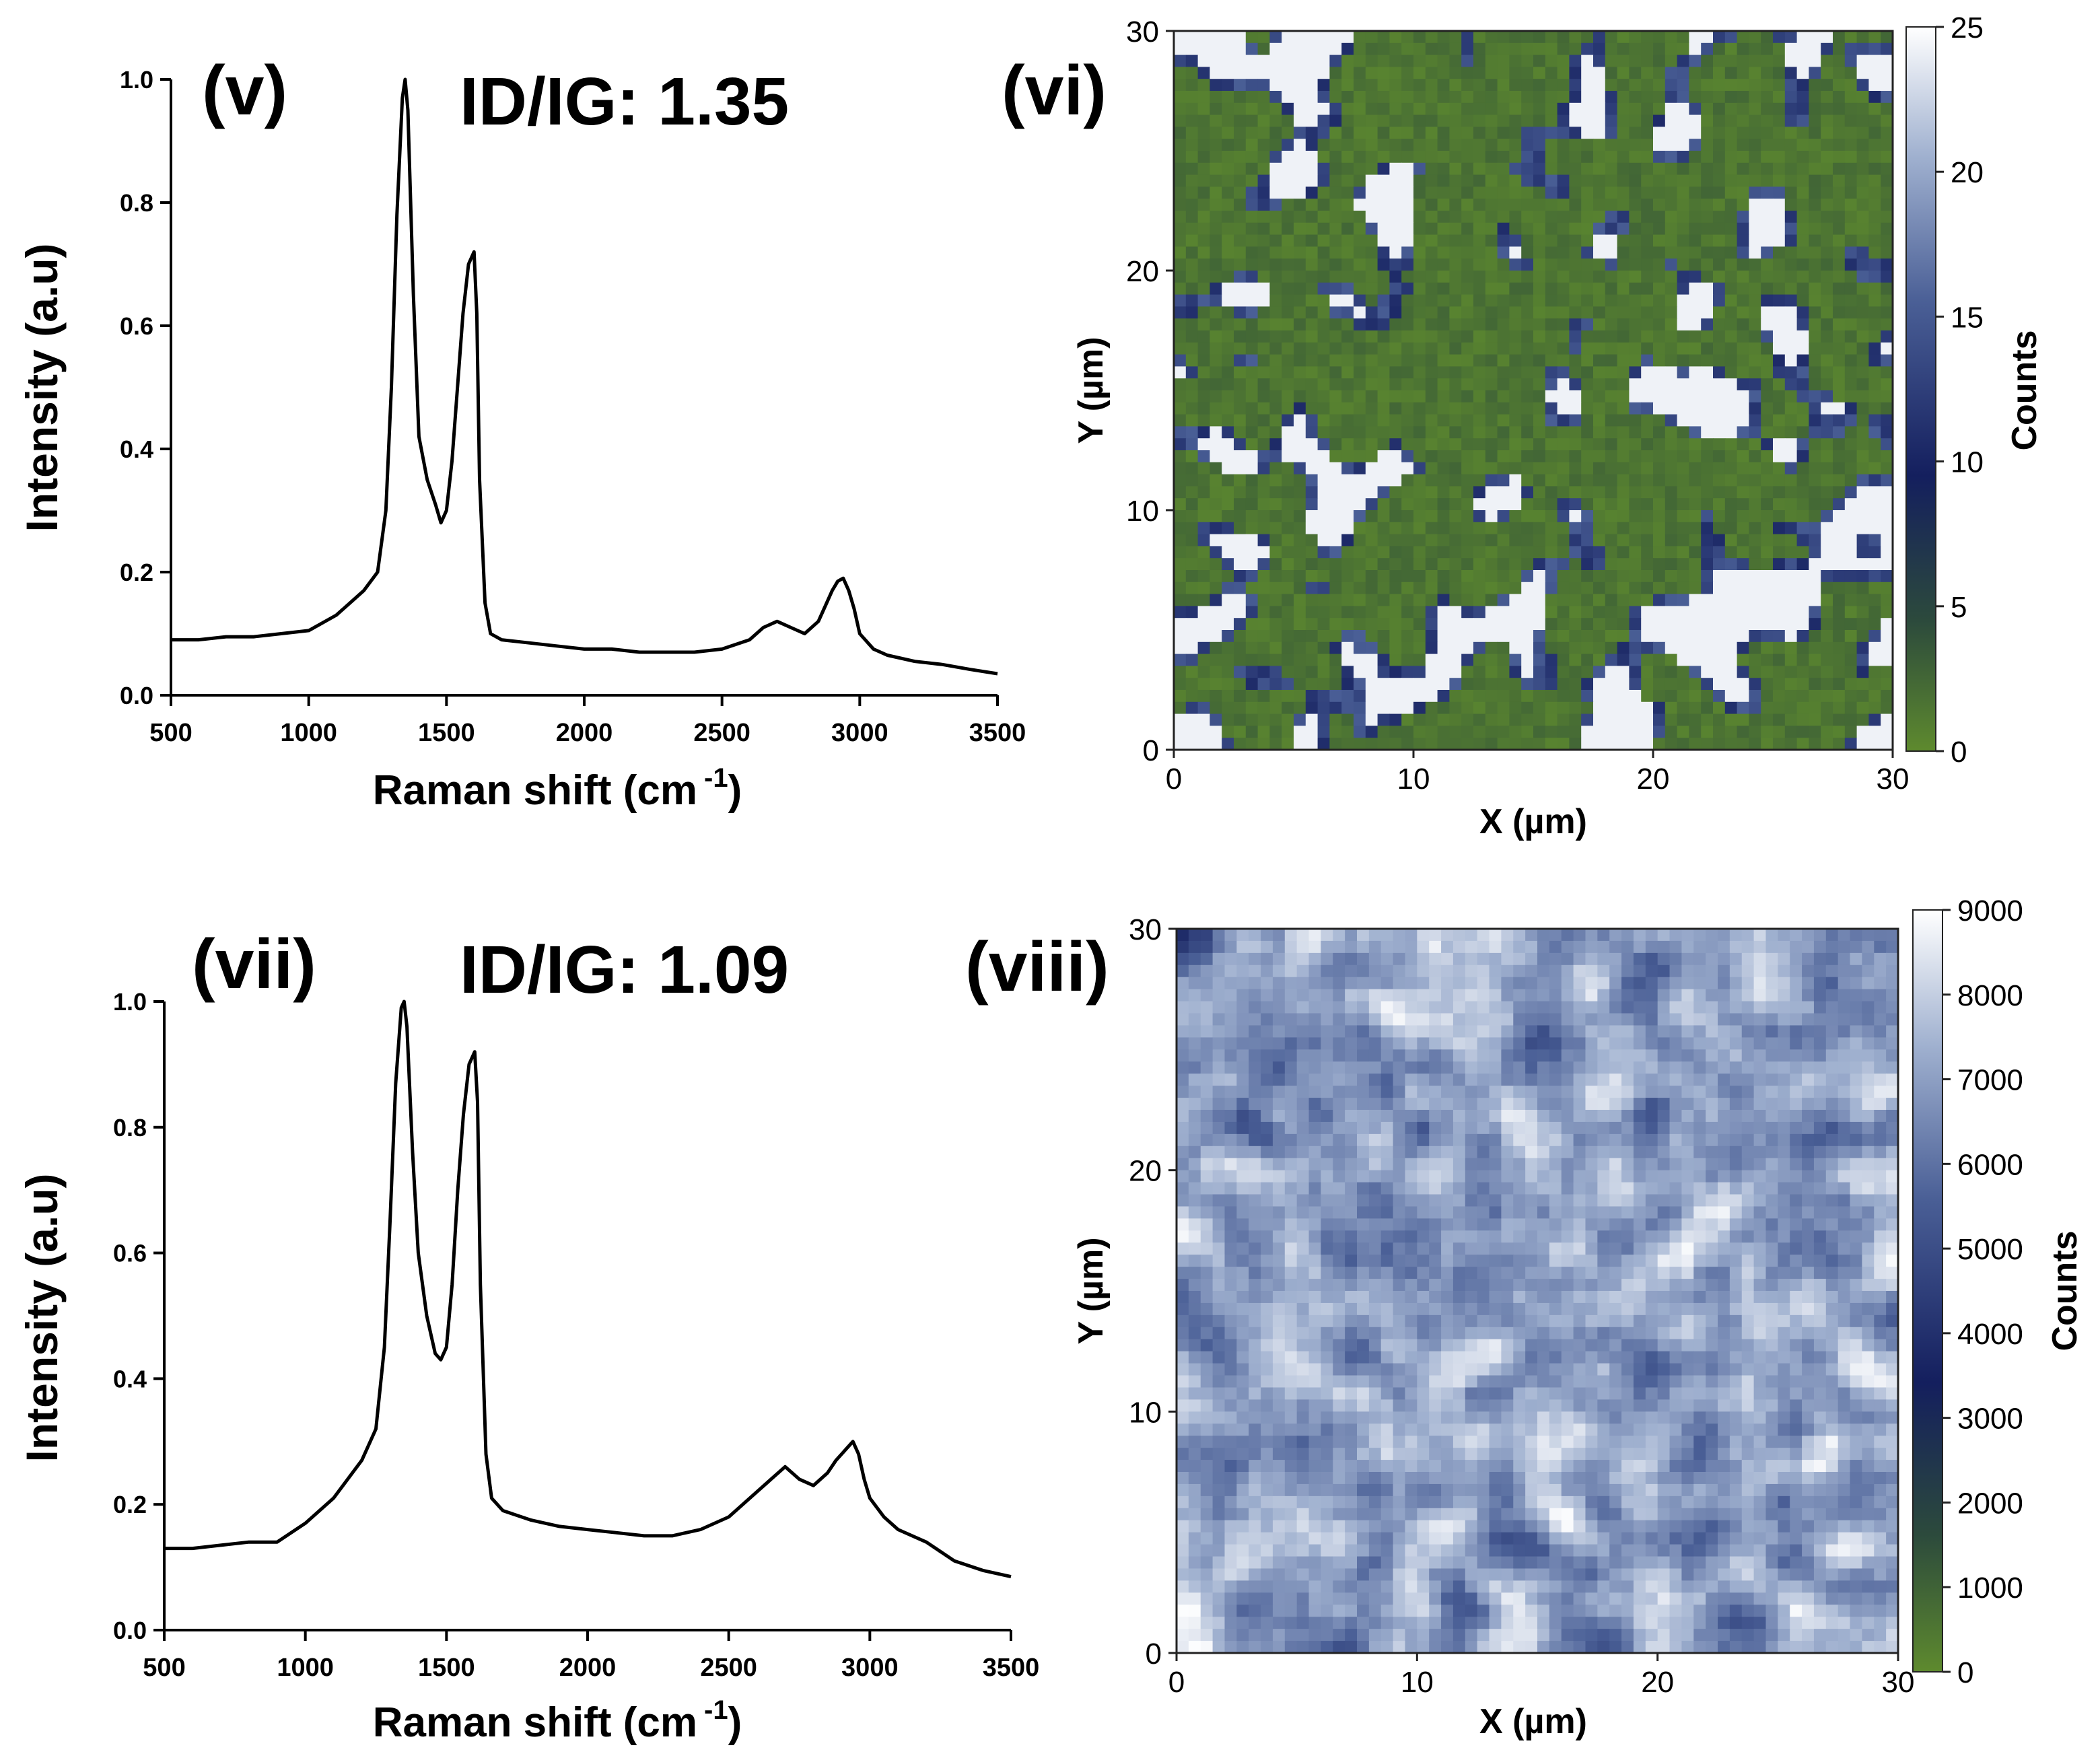  What do you see at coordinates (1968, 317) in the screenshot?
I see `colorbar-tick-label: 15` at bounding box center [1968, 317].